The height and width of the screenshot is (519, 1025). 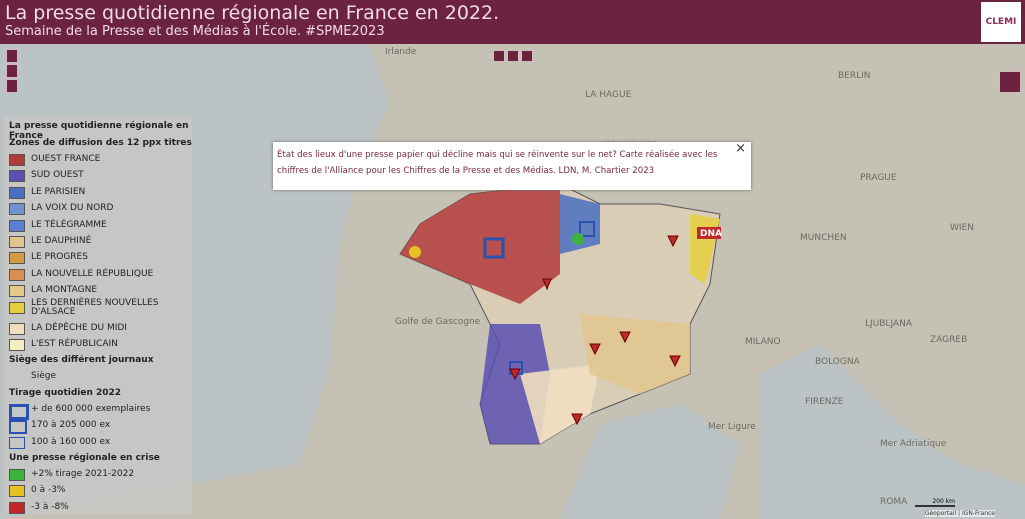 I want to click on map-label: DNA, so click(x=711, y=234).